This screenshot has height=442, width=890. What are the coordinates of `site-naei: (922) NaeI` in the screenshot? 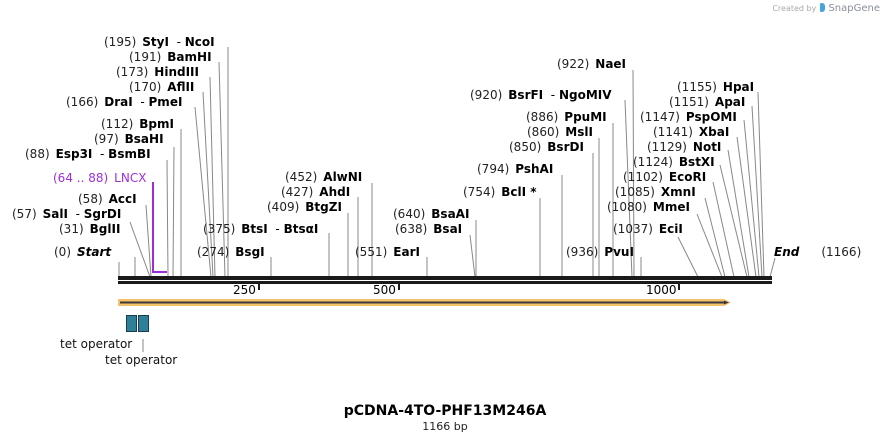 It's located at (592, 64).